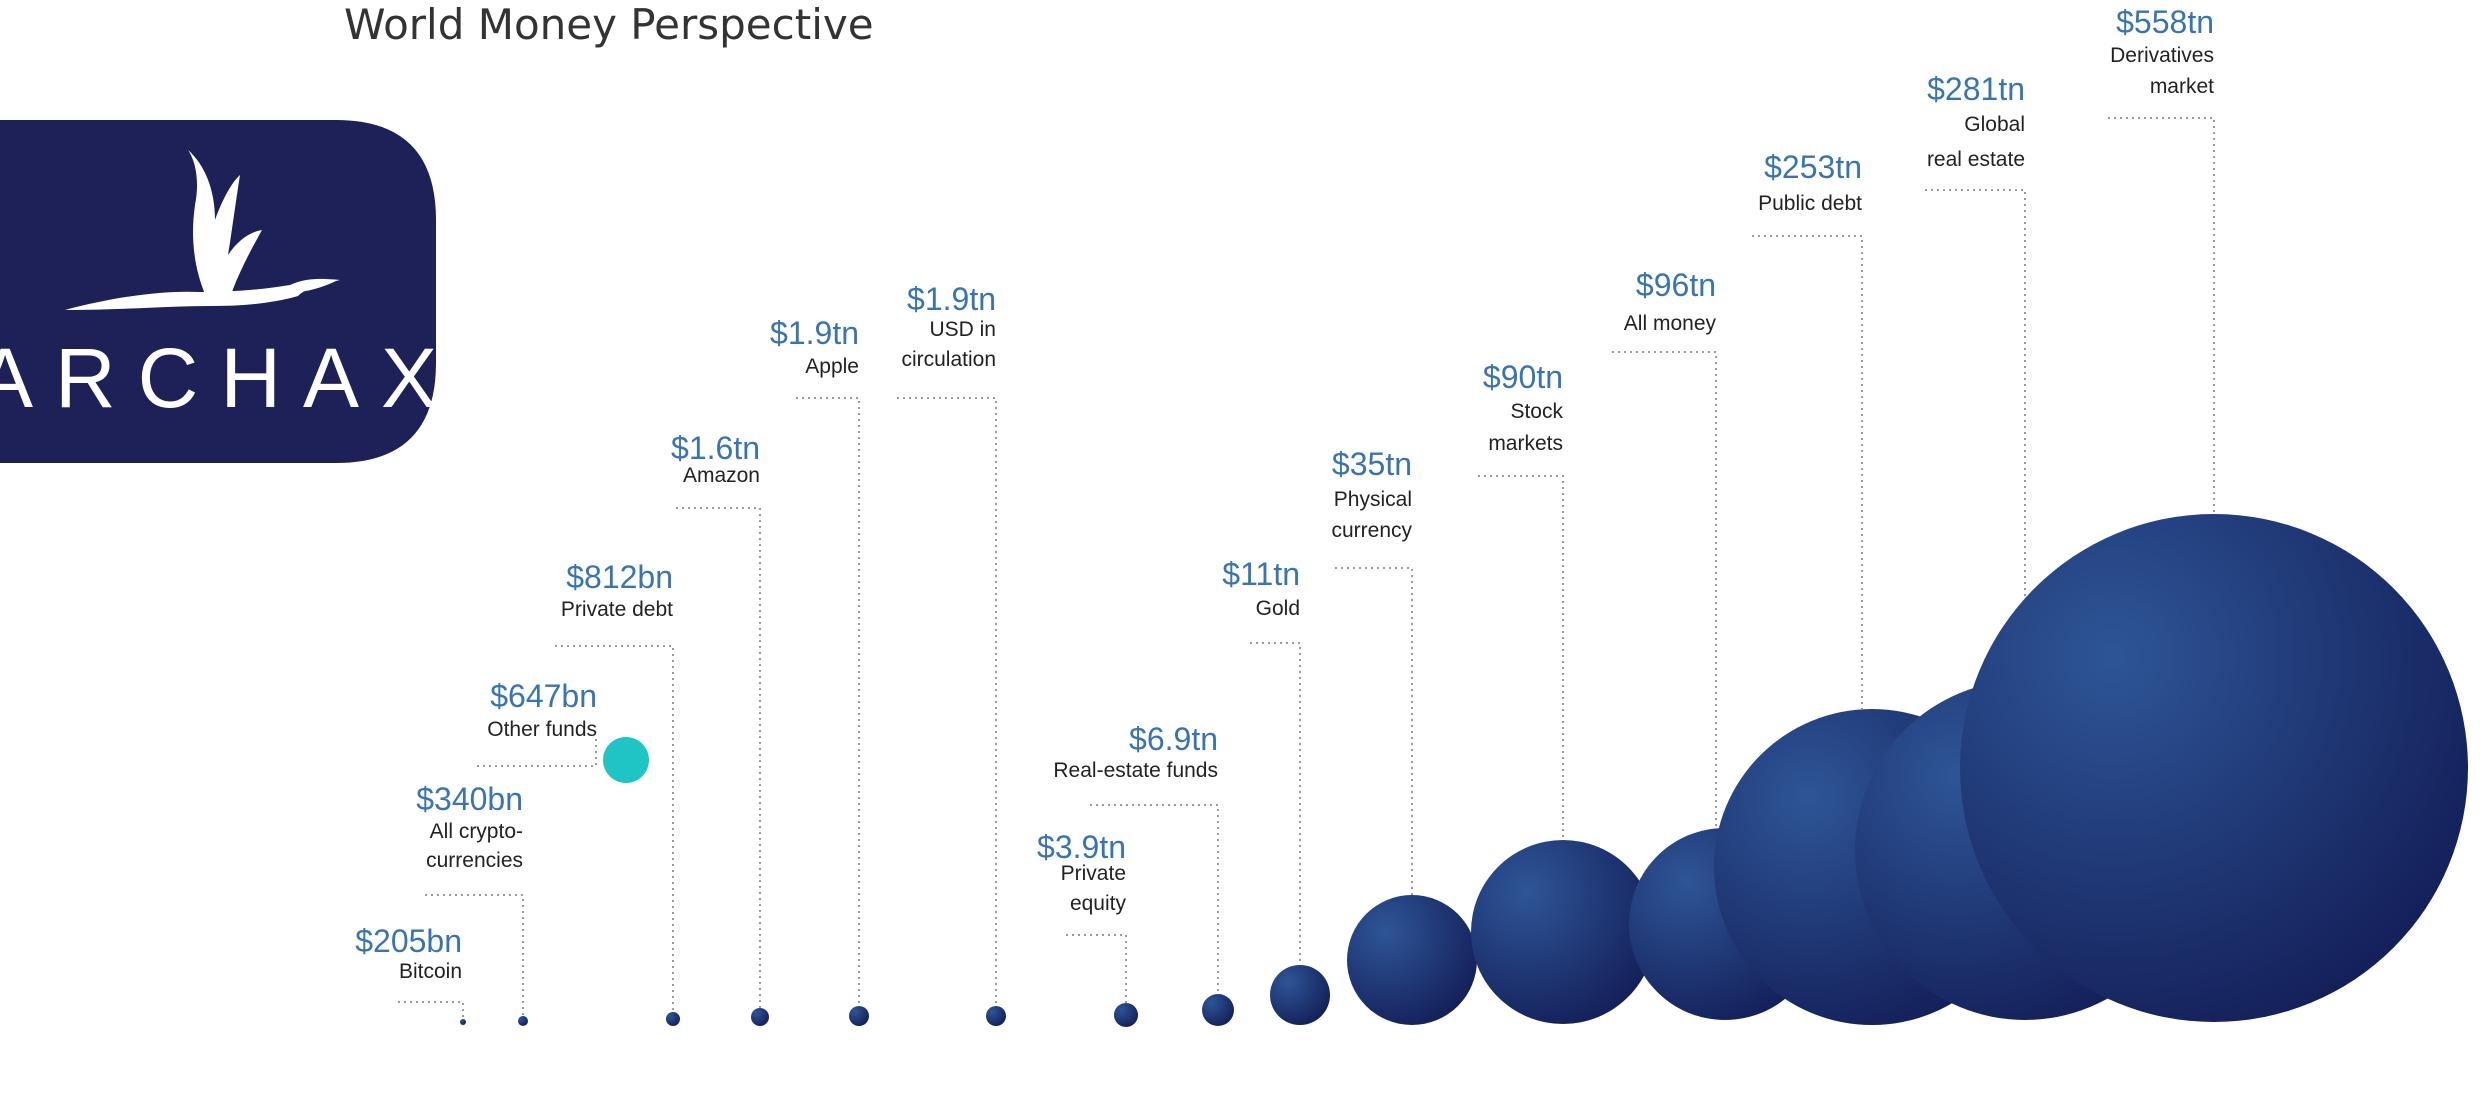 The height and width of the screenshot is (1104, 2483). Describe the element at coordinates (1173, 739) in the screenshot. I see `value-label: $6.9tn` at that location.